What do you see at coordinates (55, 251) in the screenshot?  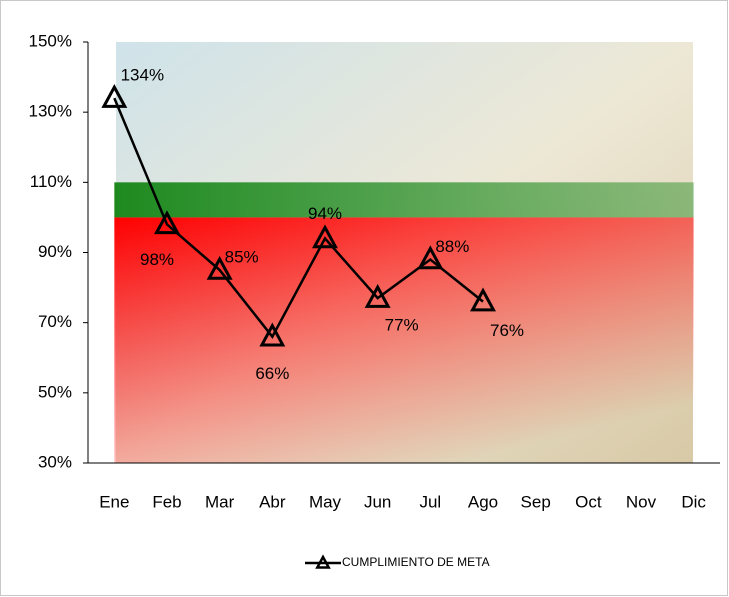 I see `y-tick-label: 90%` at bounding box center [55, 251].